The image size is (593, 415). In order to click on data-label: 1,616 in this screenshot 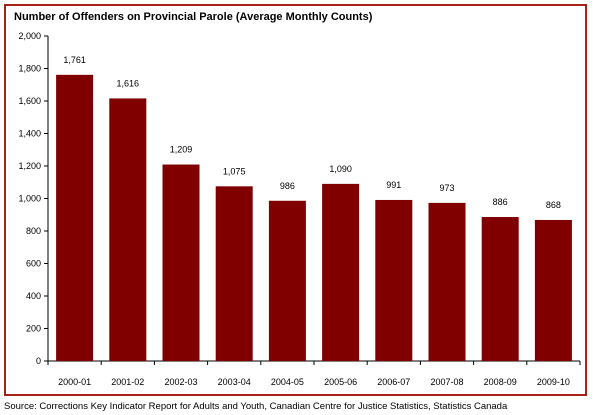, I will do `click(128, 83)`.